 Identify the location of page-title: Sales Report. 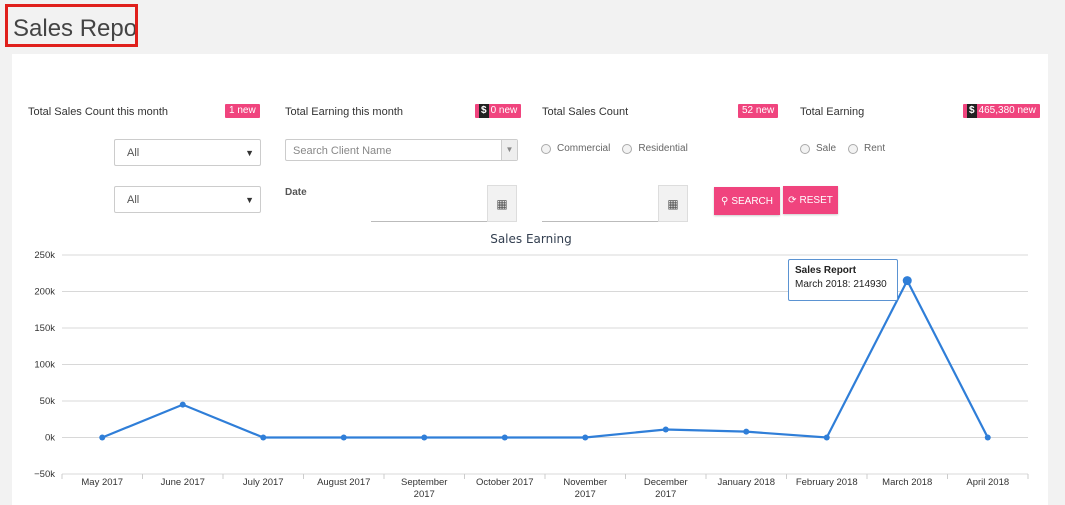
(71, 25).